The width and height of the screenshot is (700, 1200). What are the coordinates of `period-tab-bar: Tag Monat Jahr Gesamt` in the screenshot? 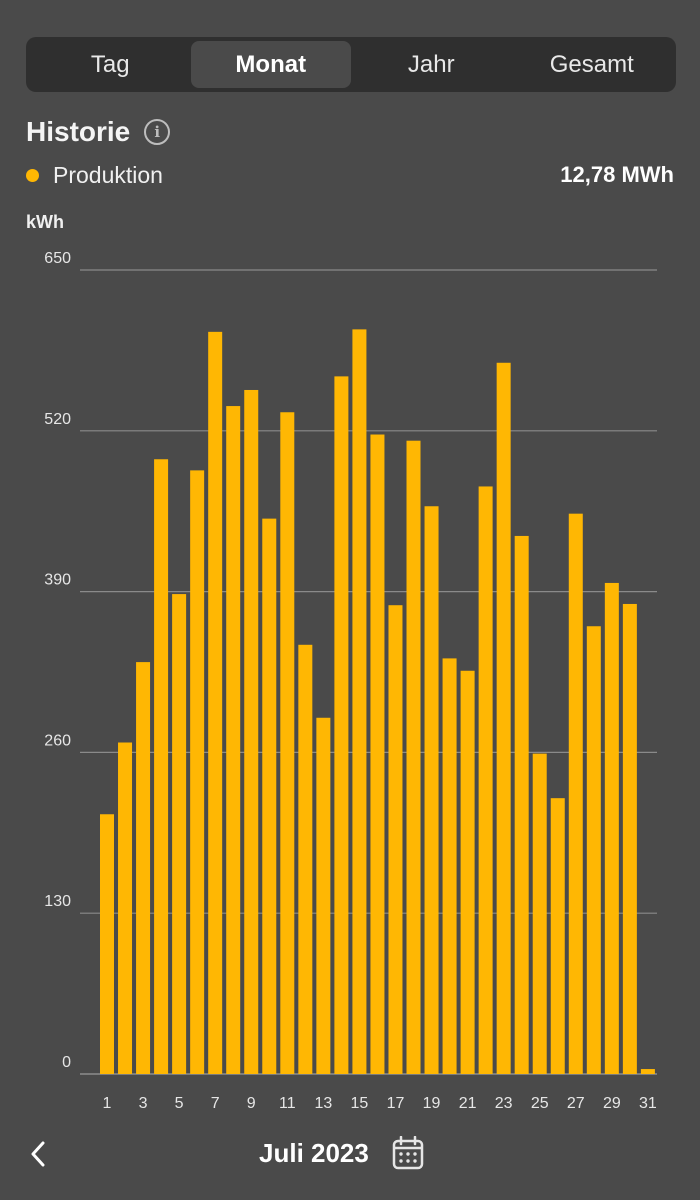 It's located at (351, 64).